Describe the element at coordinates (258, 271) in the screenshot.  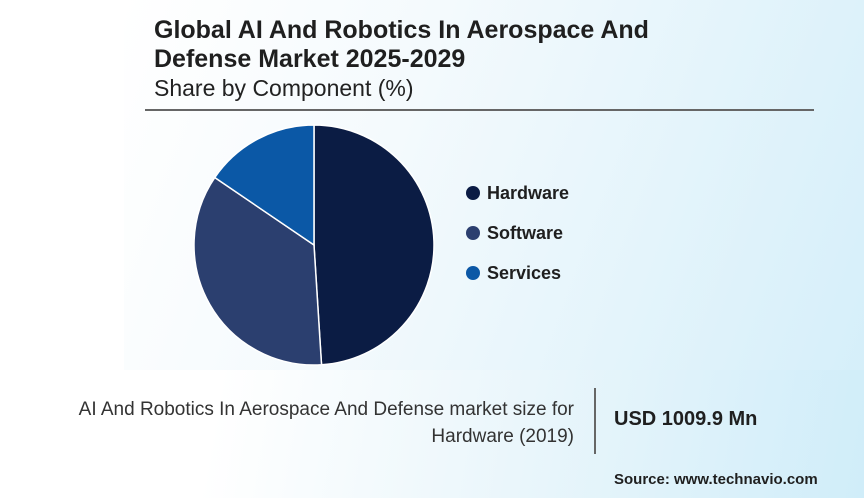
I see `pie-slice-software` at that location.